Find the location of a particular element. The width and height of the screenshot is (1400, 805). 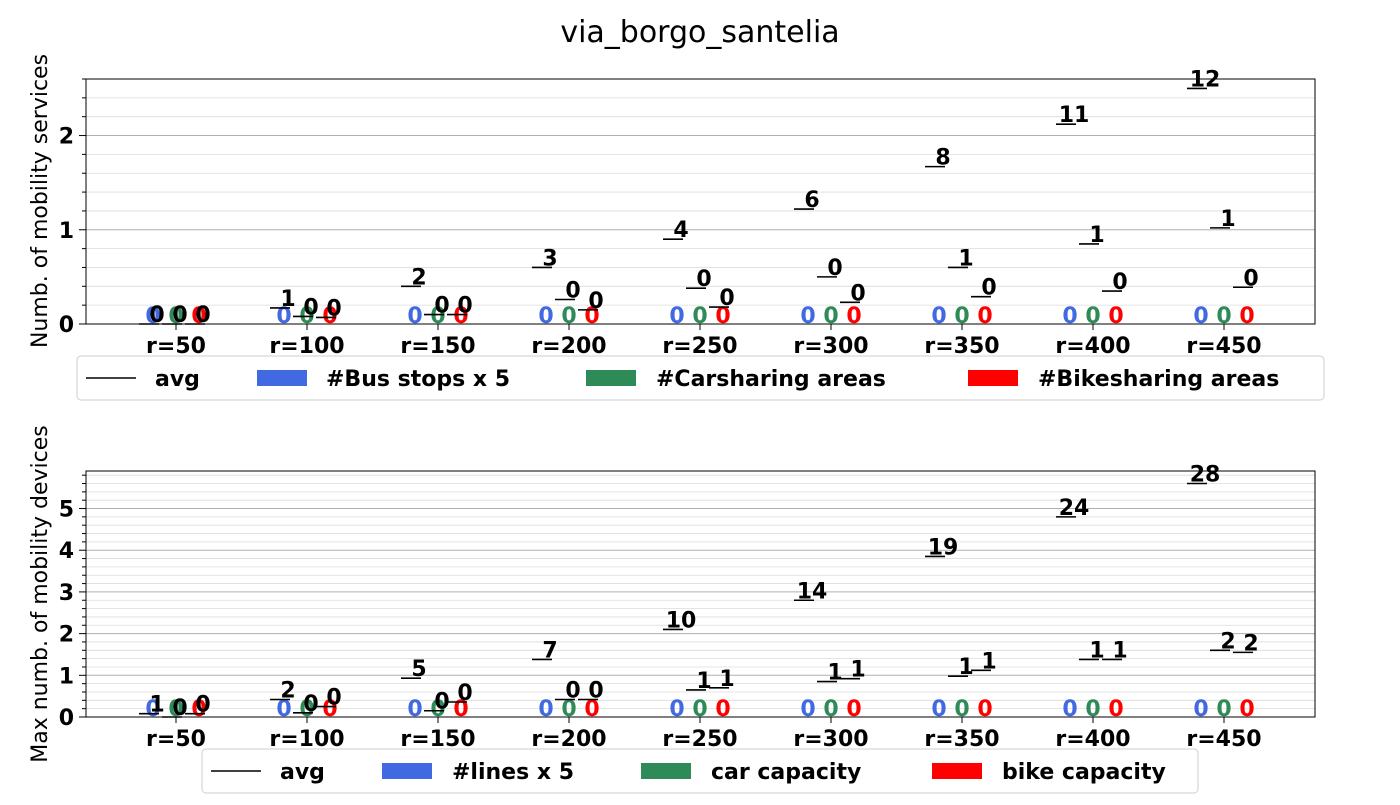

x-tick-label: r=400 is located at coordinates (1092, 346).